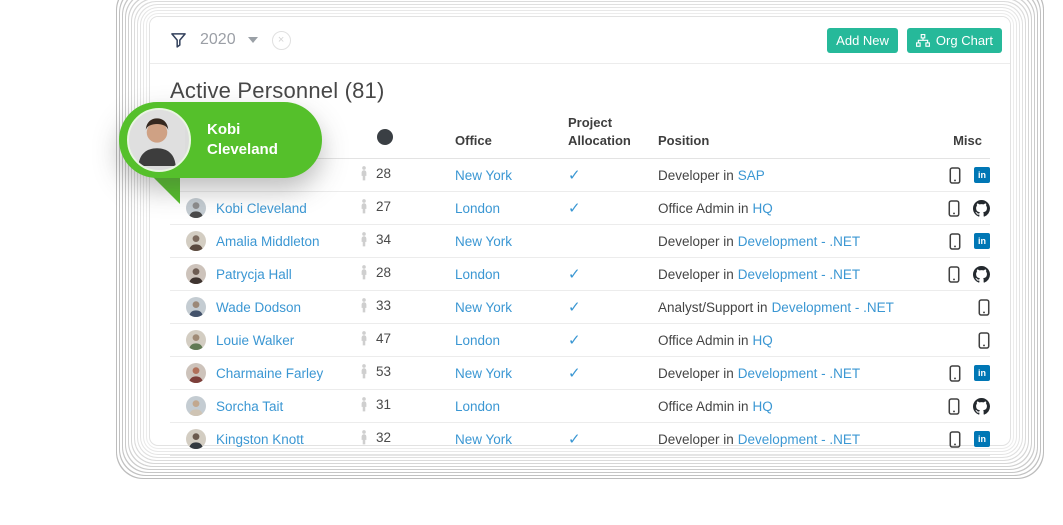  I want to click on year-filter-dropdown: 2020, so click(229, 40).